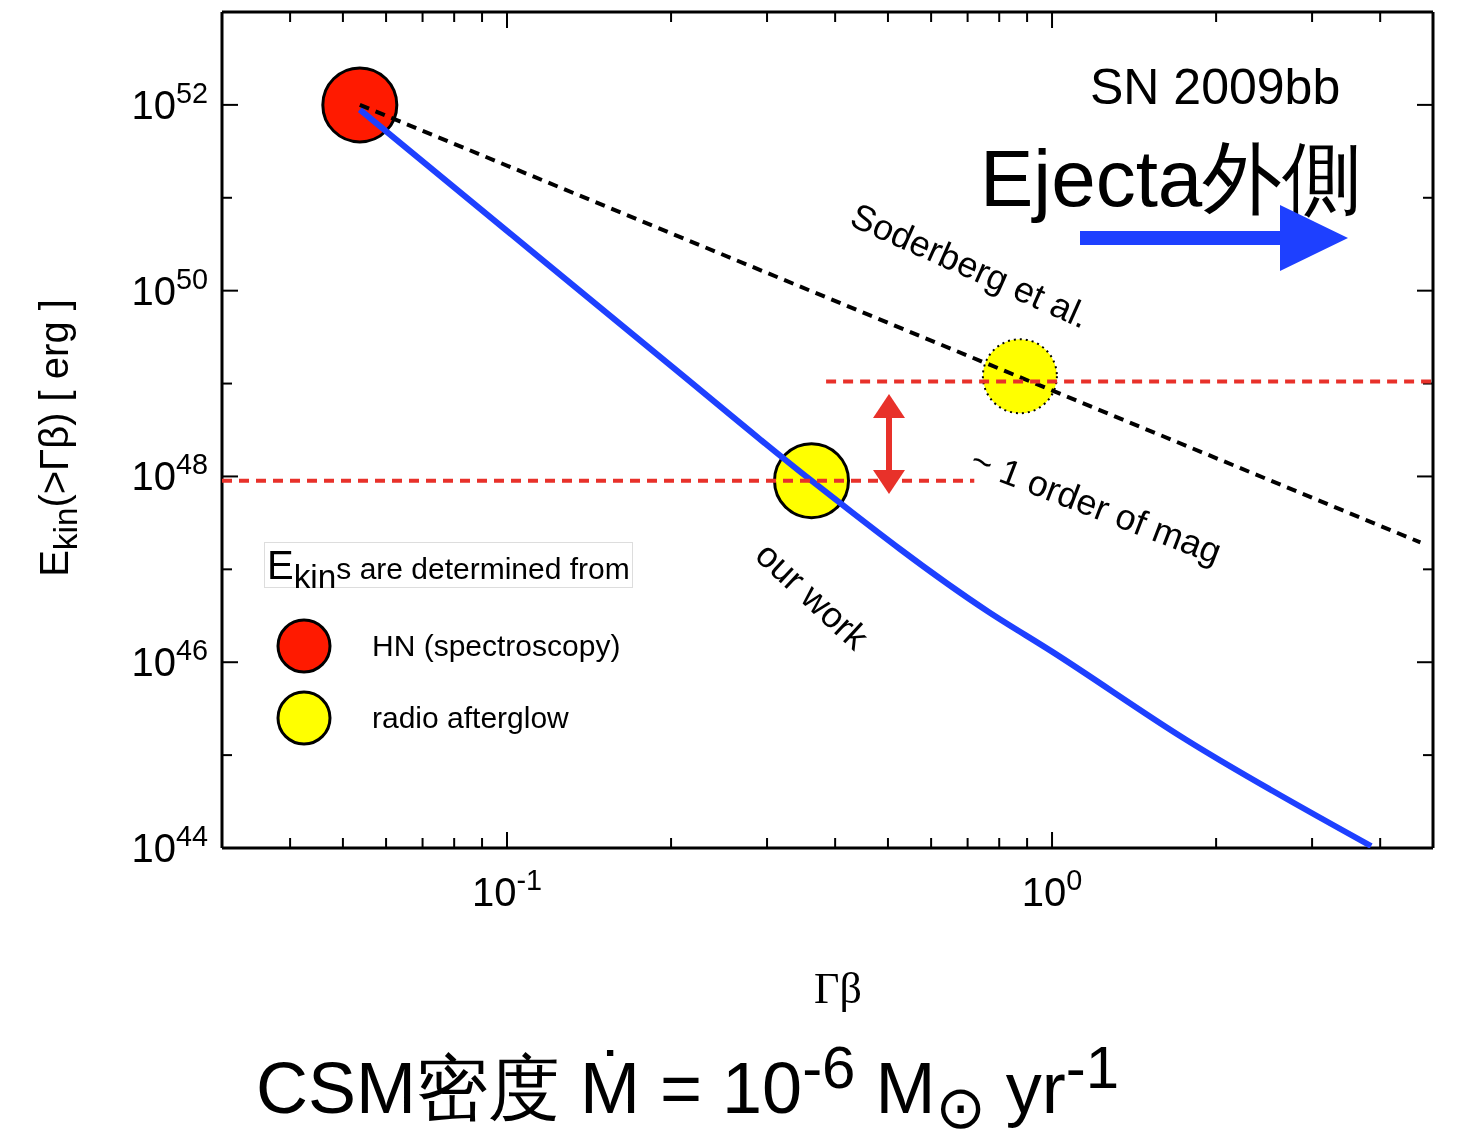 This screenshot has height=1129, width=1460. What do you see at coordinates (688, 1081) in the screenshot?
I see `text: CSM密度 Ṁ = 10$^{-6}$ M$_{⊙}$ yr$^{-1}$` at bounding box center [688, 1081].